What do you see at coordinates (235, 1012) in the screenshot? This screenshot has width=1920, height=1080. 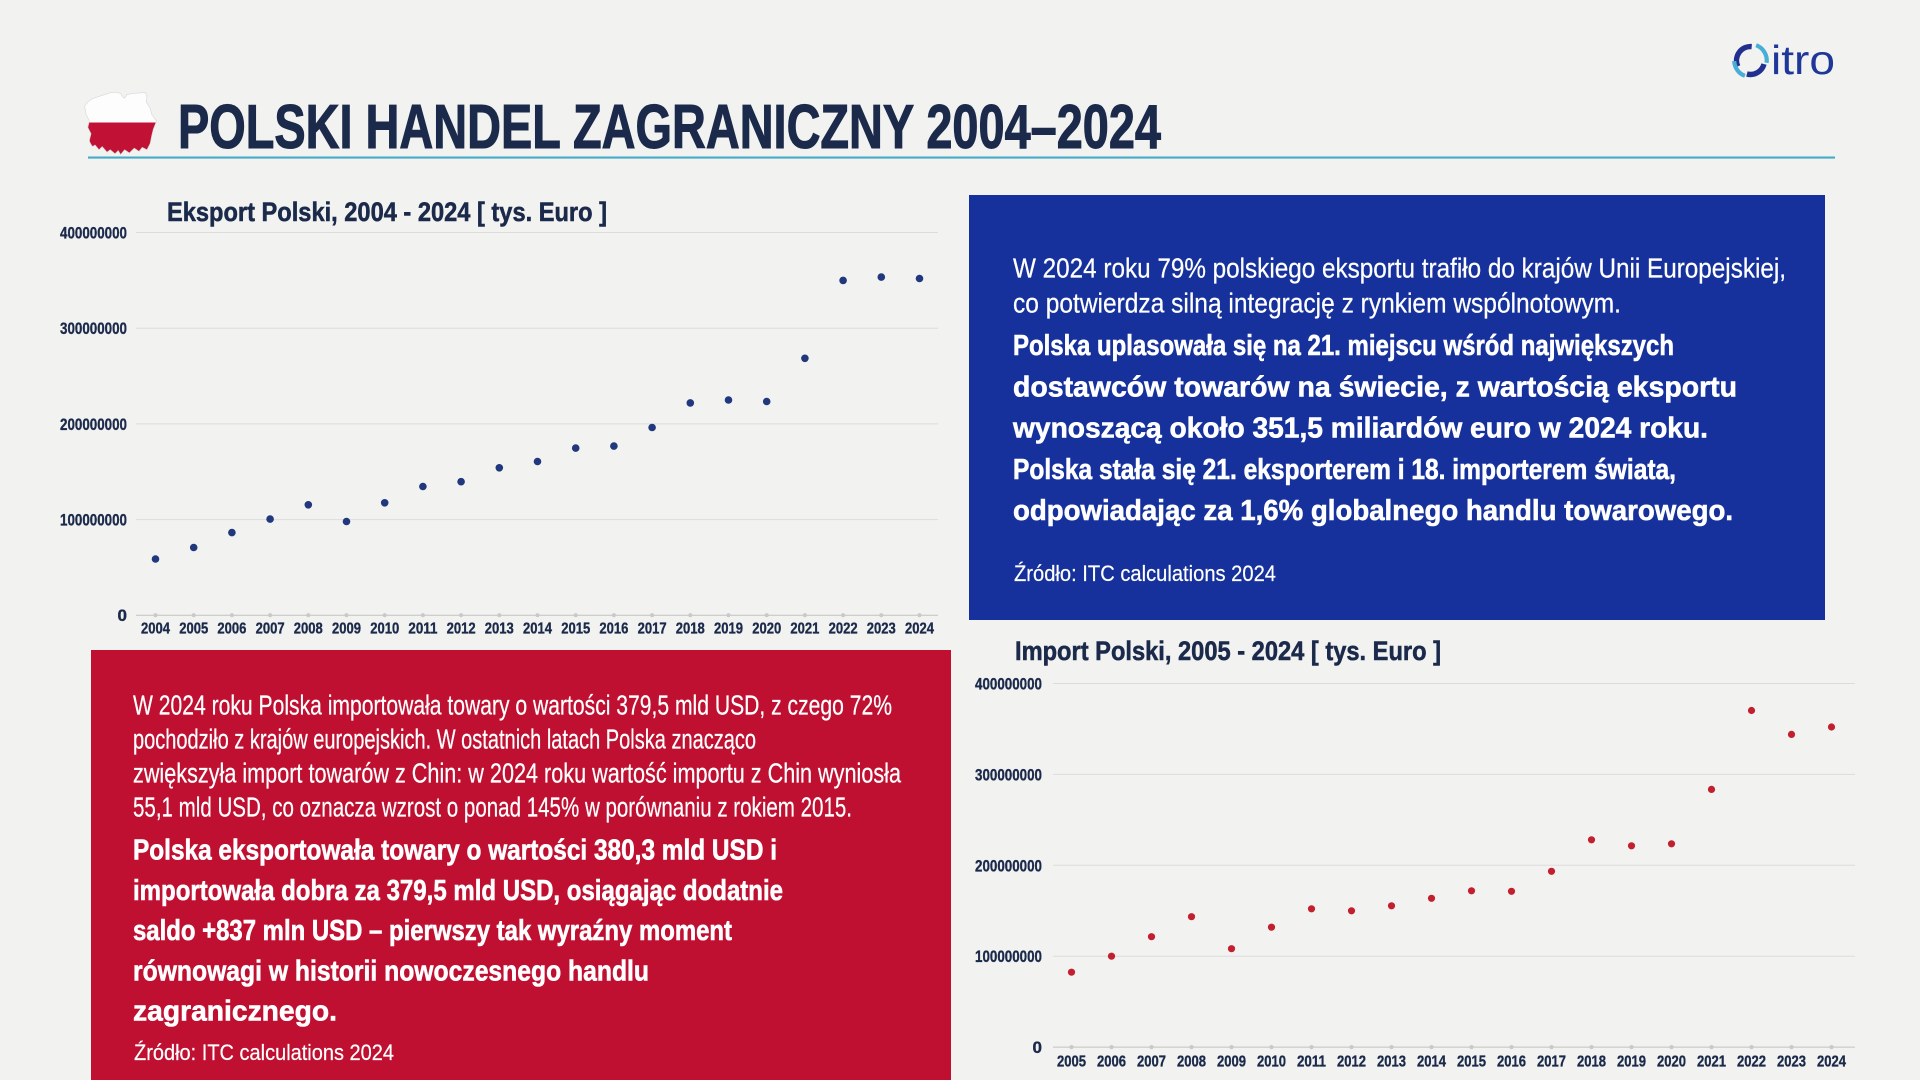 I see `svg-text: zagranicznego.` at bounding box center [235, 1012].